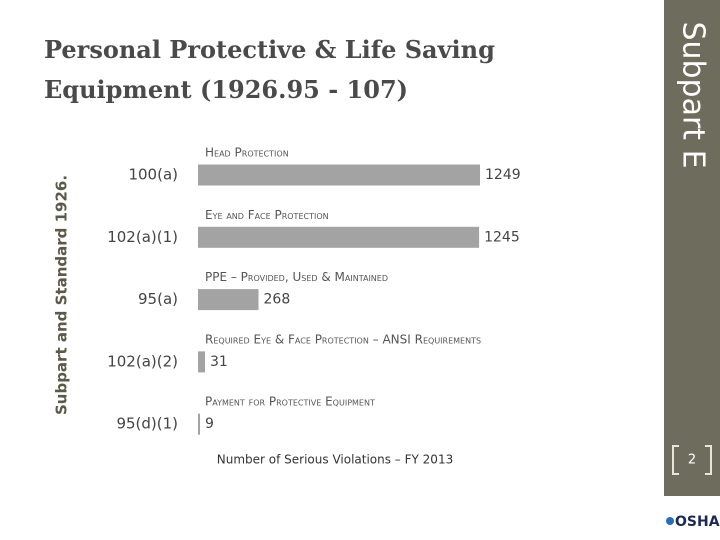  What do you see at coordinates (335, 460) in the screenshot?
I see `x-axis-label: Number of Serious Violations – FY 2013` at bounding box center [335, 460].